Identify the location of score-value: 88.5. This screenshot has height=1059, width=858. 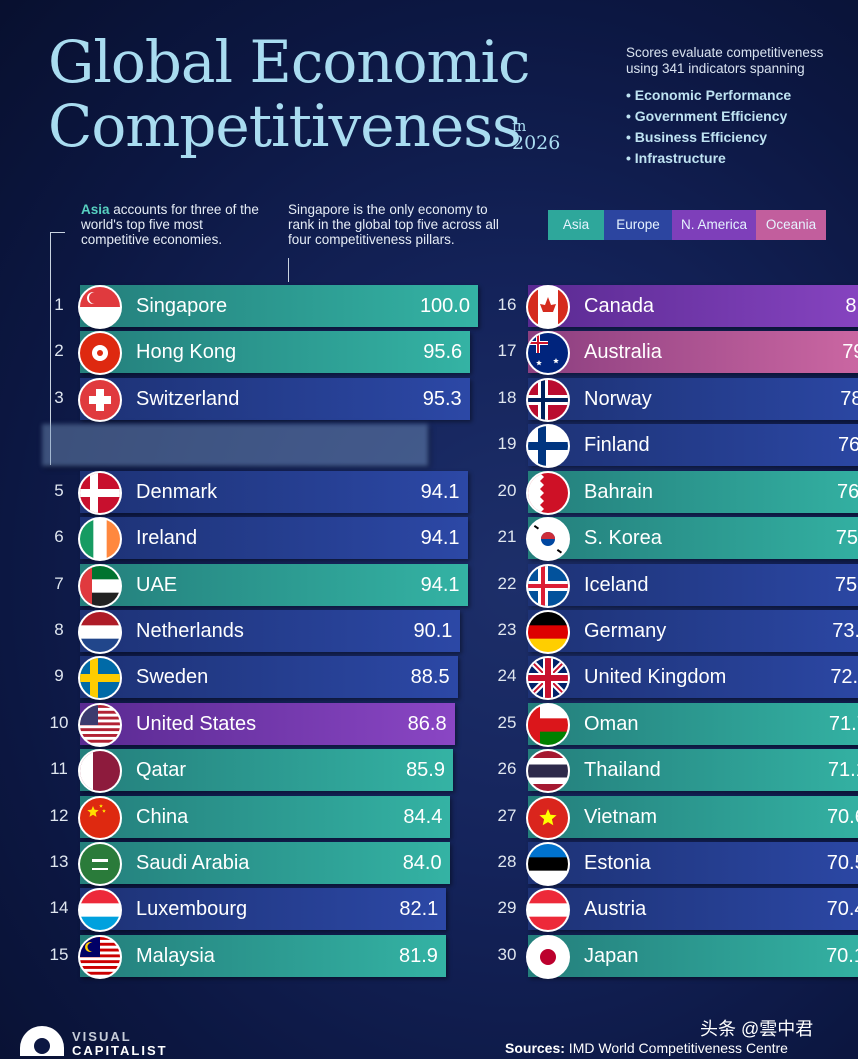
(430, 677).